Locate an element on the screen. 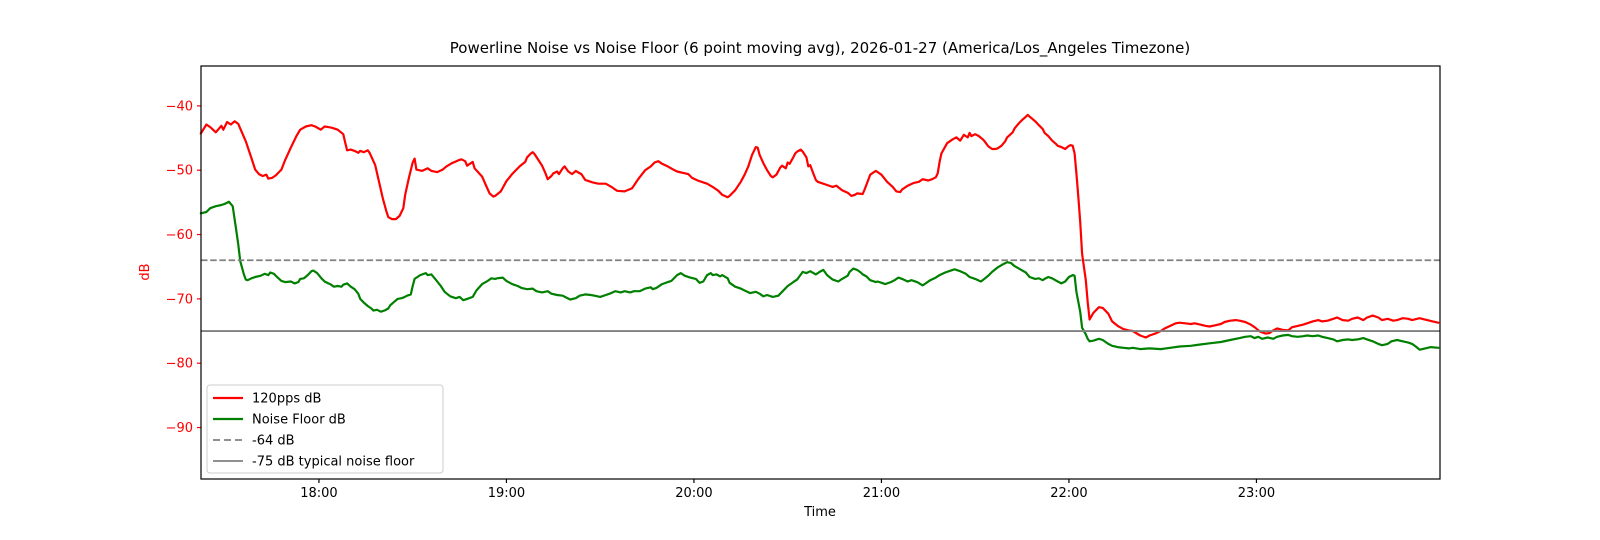  y-tick-label: −40 is located at coordinates (179, 106).